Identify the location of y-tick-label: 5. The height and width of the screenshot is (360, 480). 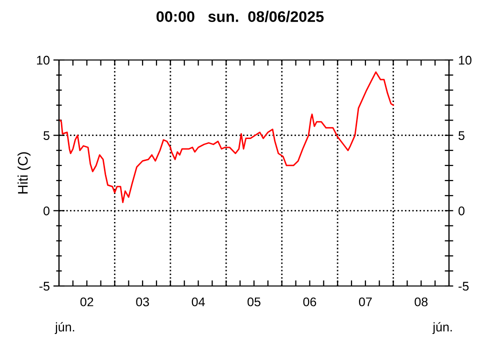
(47, 135).